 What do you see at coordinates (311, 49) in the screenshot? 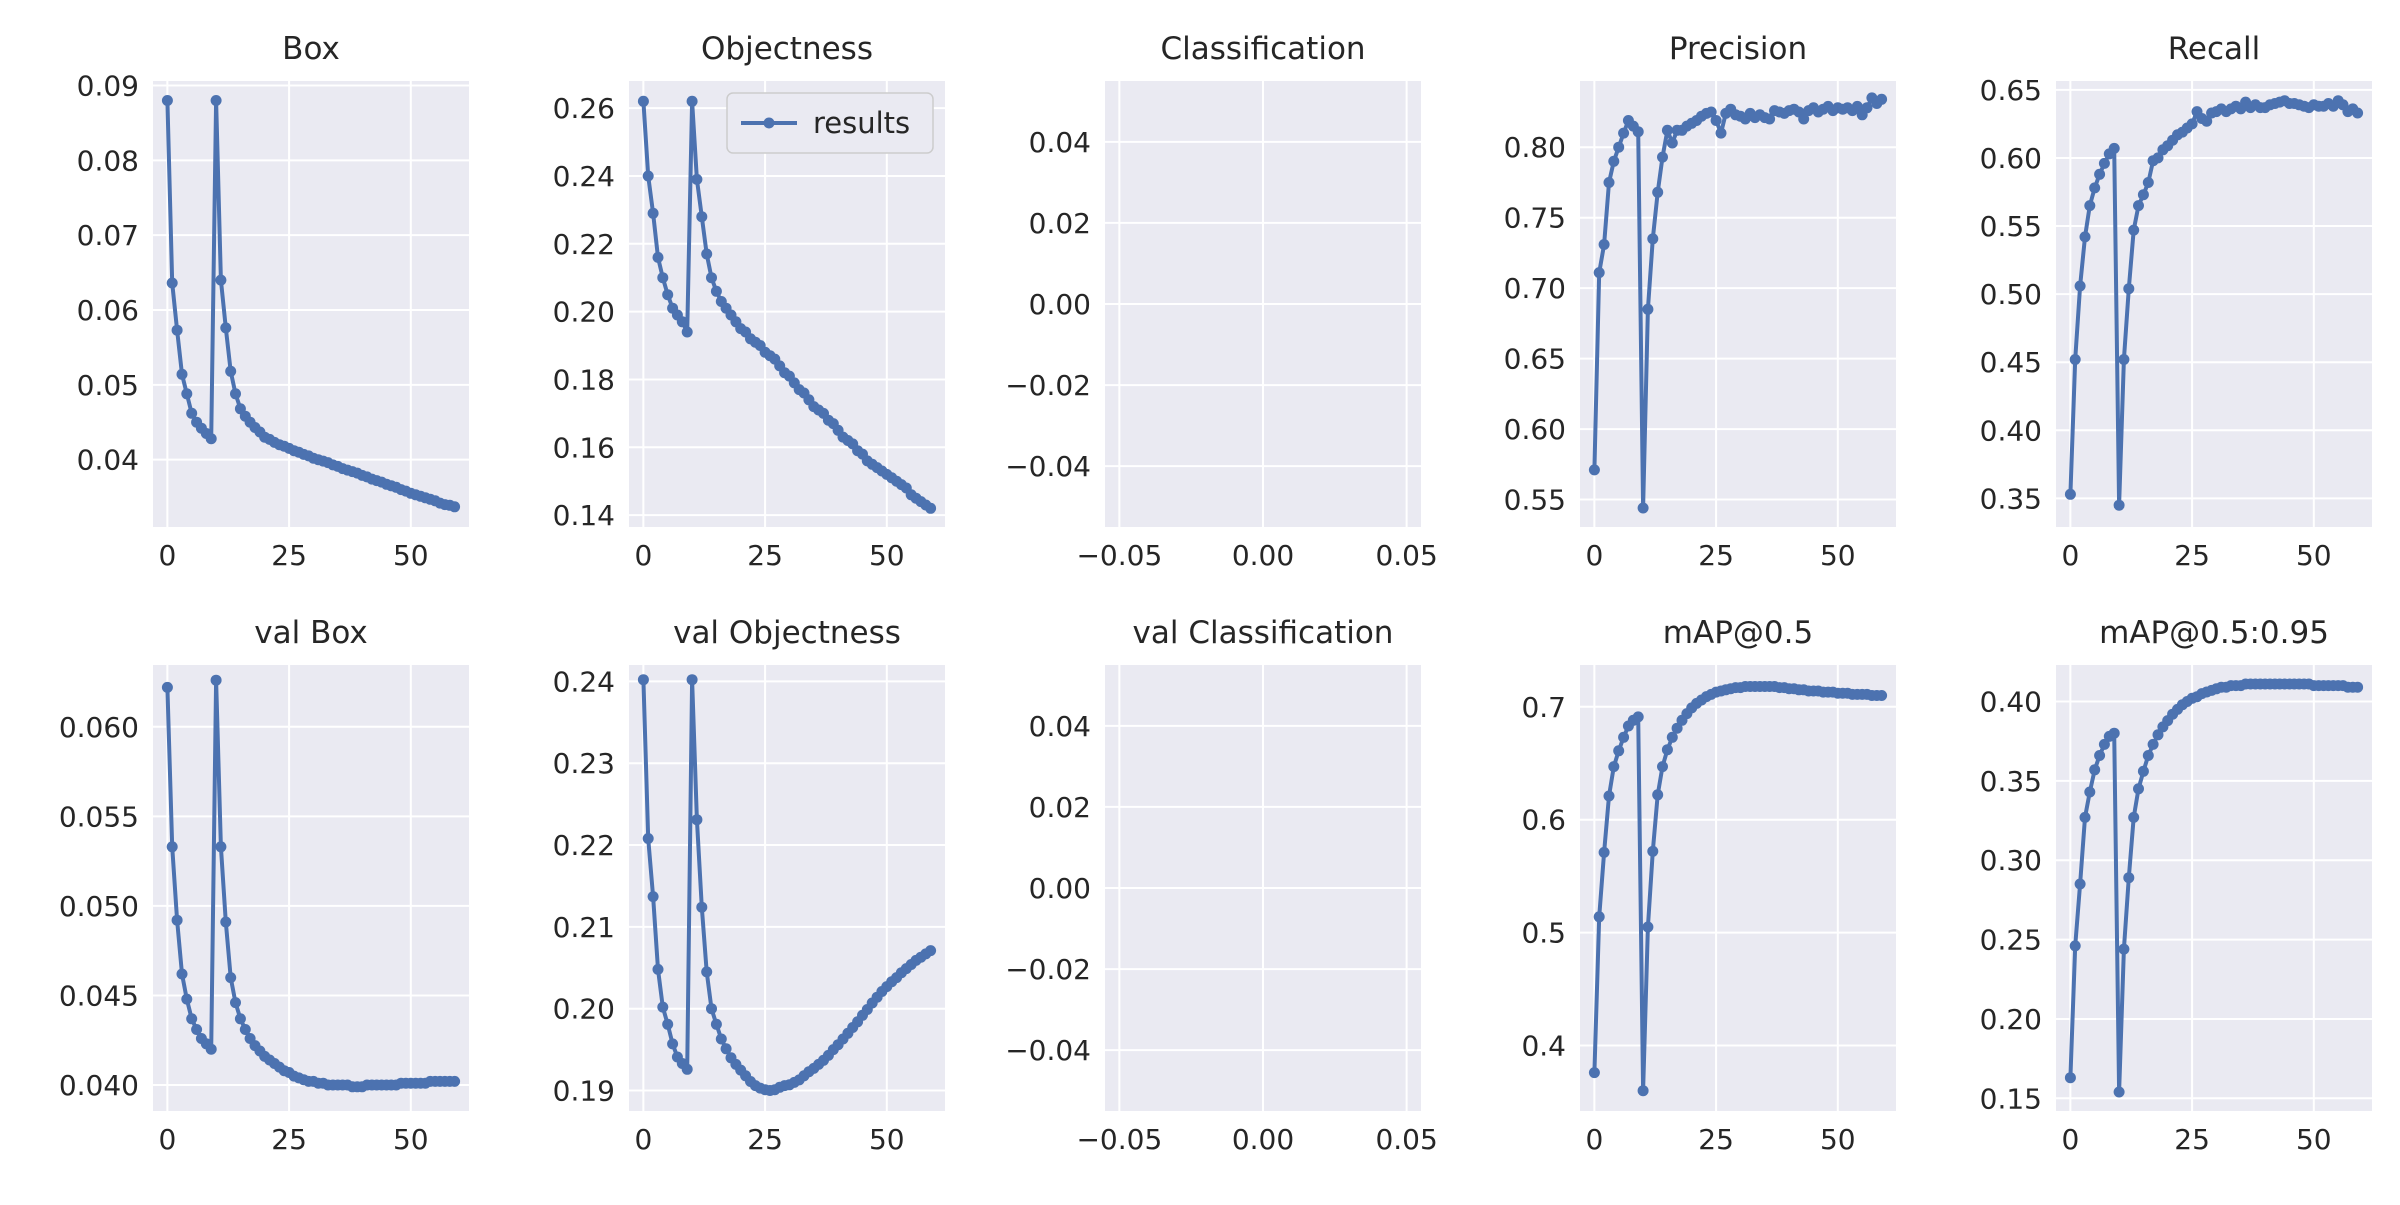
I see `chart-title: Box` at bounding box center [311, 49].